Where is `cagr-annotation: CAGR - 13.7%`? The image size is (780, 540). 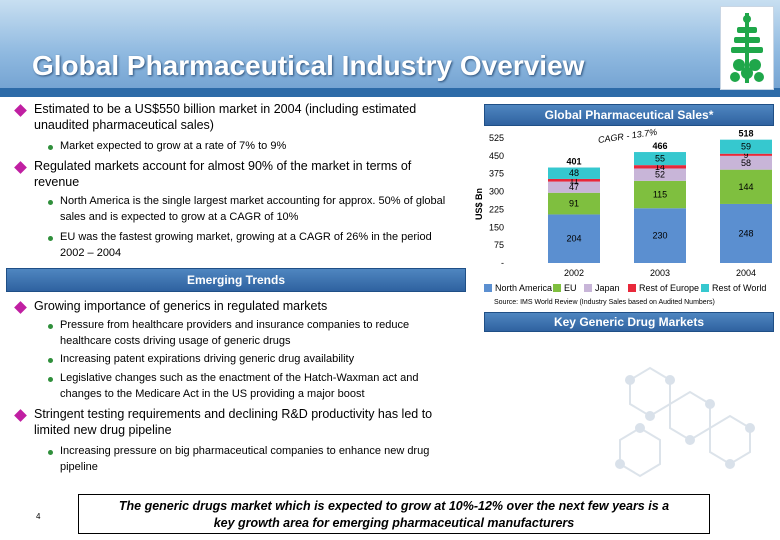 cagr-annotation: CAGR - 13.7% is located at coordinates (627, 136).